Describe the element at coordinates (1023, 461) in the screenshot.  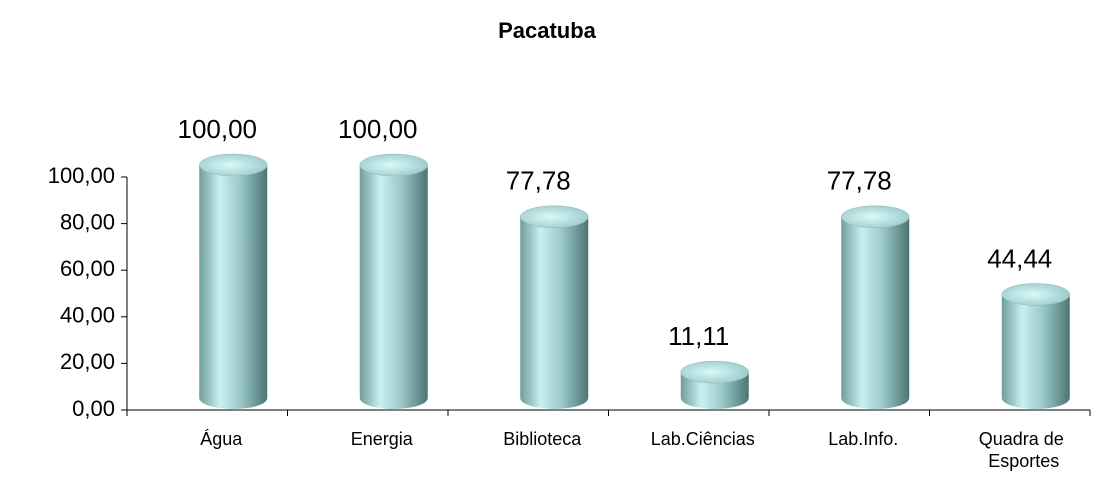
I see `x-tick-label-line: Esportes` at that location.